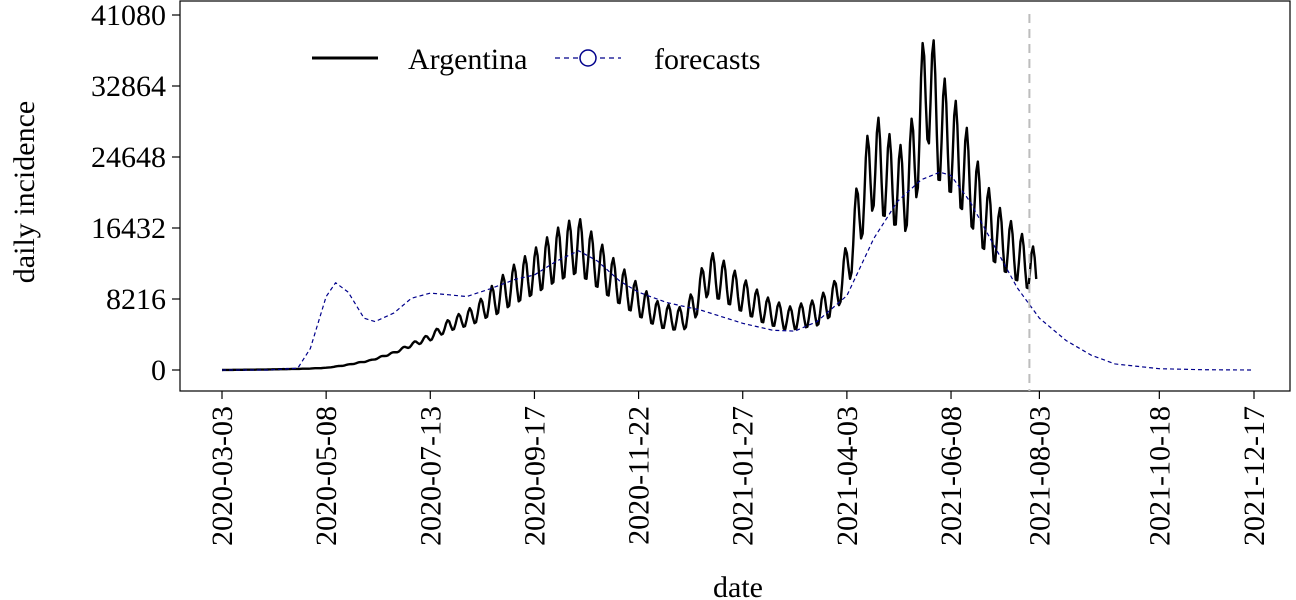 This screenshot has height=600, width=1296. What do you see at coordinates (951, 476) in the screenshot?
I see `x-tick-label: 2021-06-08` at bounding box center [951, 476].